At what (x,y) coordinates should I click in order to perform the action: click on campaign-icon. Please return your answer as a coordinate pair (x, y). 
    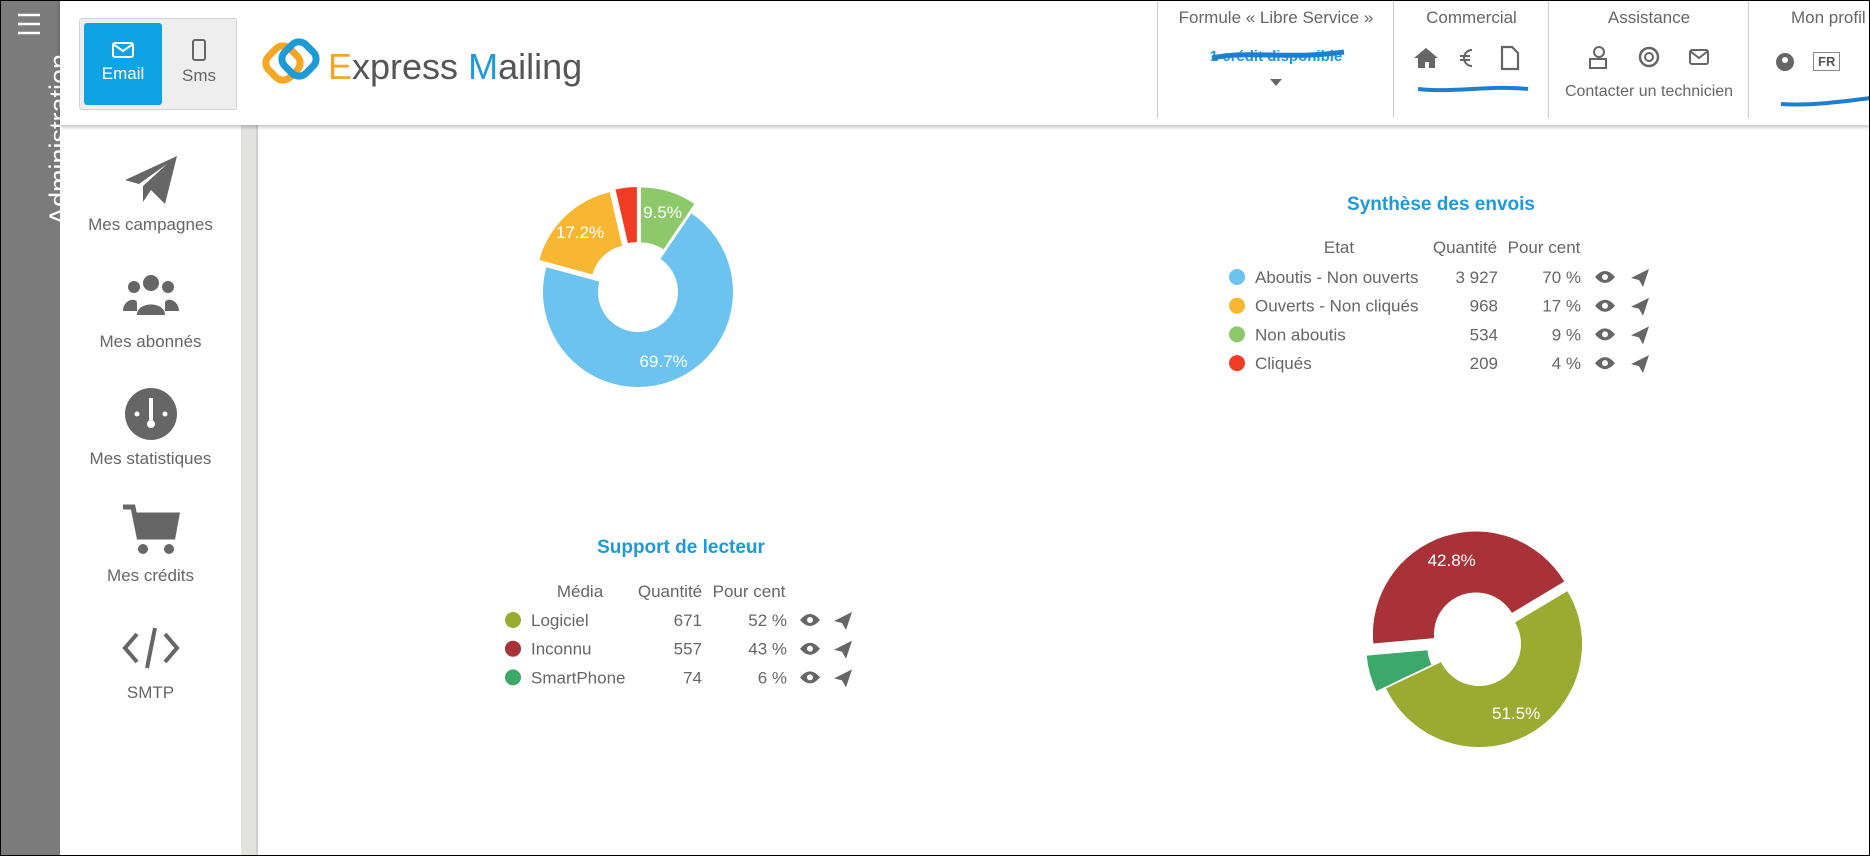
    Looking at the image, I should click on (150, 180).